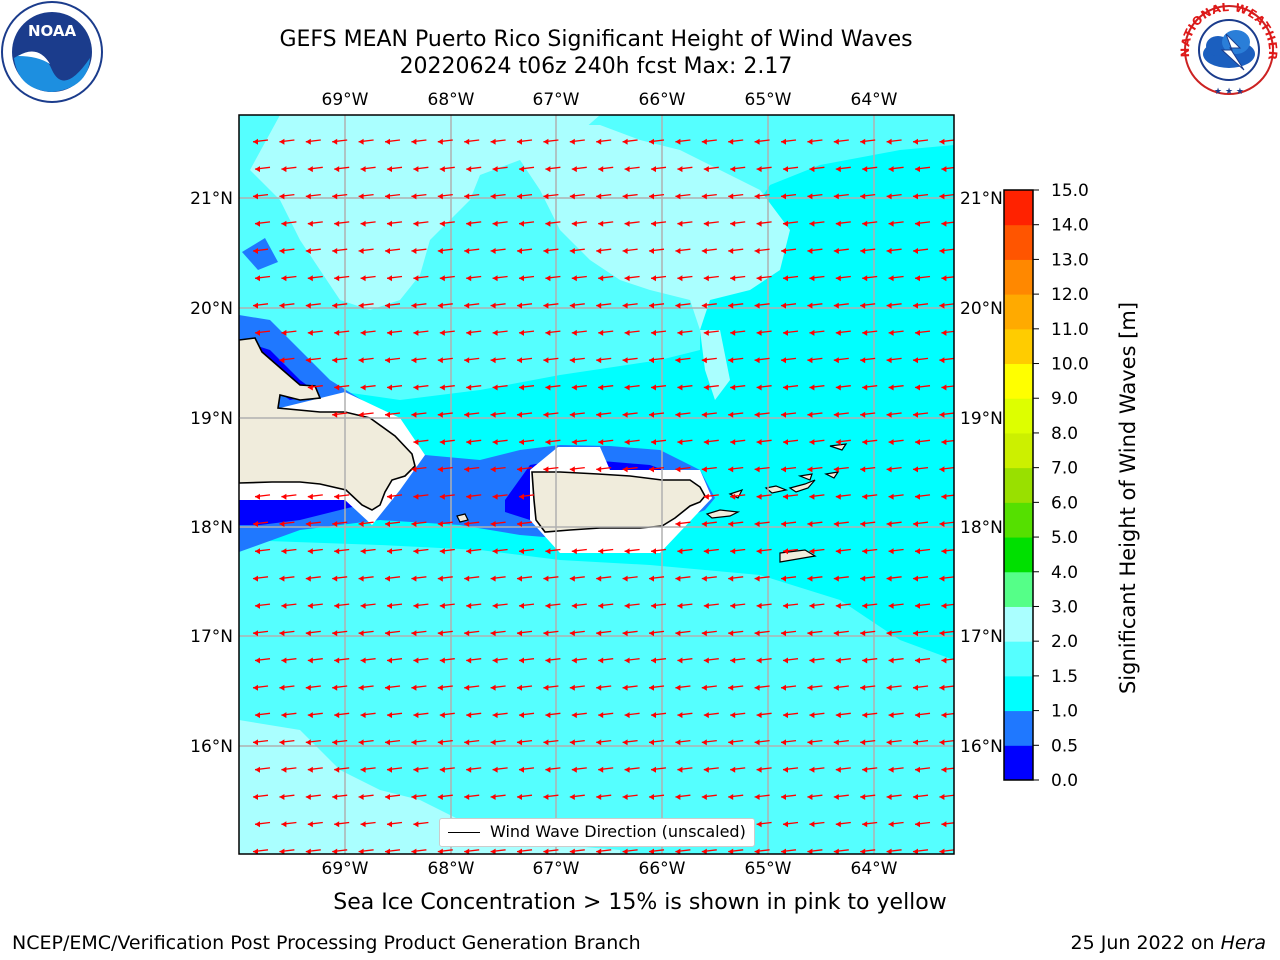  Describe the element at coordinates (464, 832) in the screenshot. I see `legend-line-swatch` at that location.